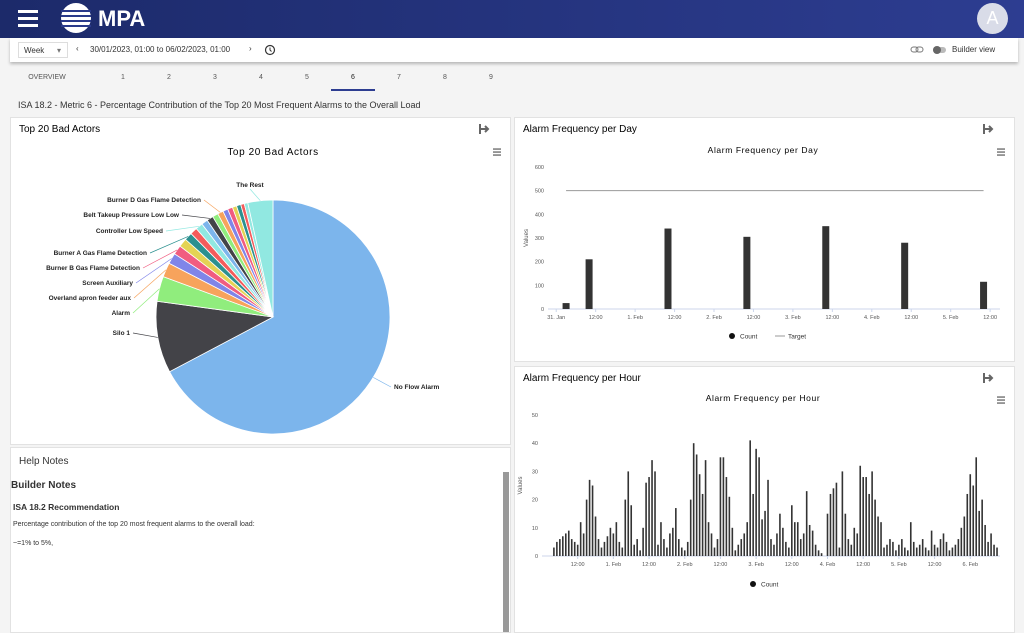 The image size is (1024, 633). Describe the element at coordinates (76, 18) in the screenshot. I see `logo-icon` at that location.